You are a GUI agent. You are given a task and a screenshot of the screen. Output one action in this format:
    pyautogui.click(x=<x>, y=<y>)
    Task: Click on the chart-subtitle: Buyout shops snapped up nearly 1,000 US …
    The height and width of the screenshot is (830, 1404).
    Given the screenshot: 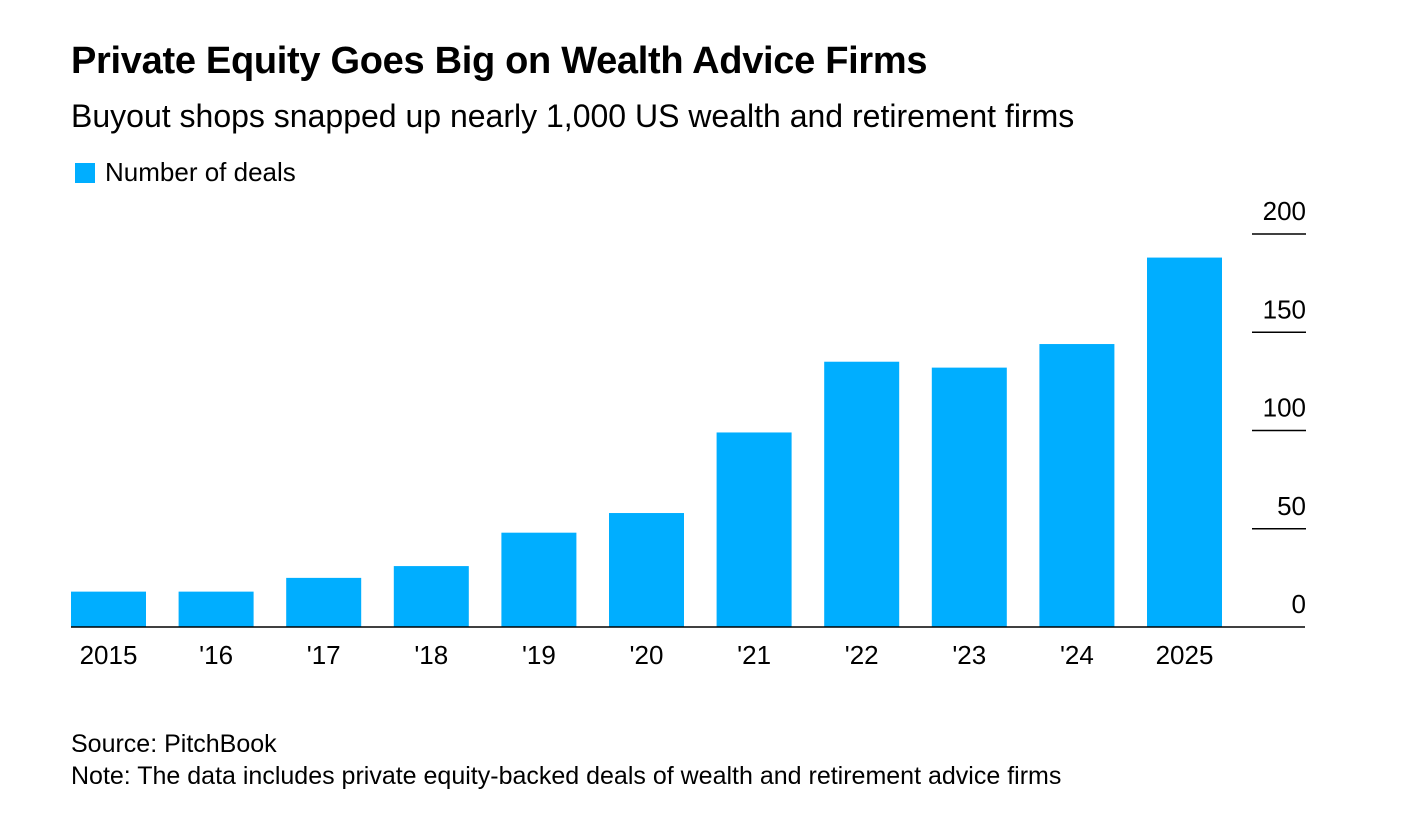 What is the action you would take?
    pyautogui.click(x=573, y=116)
    